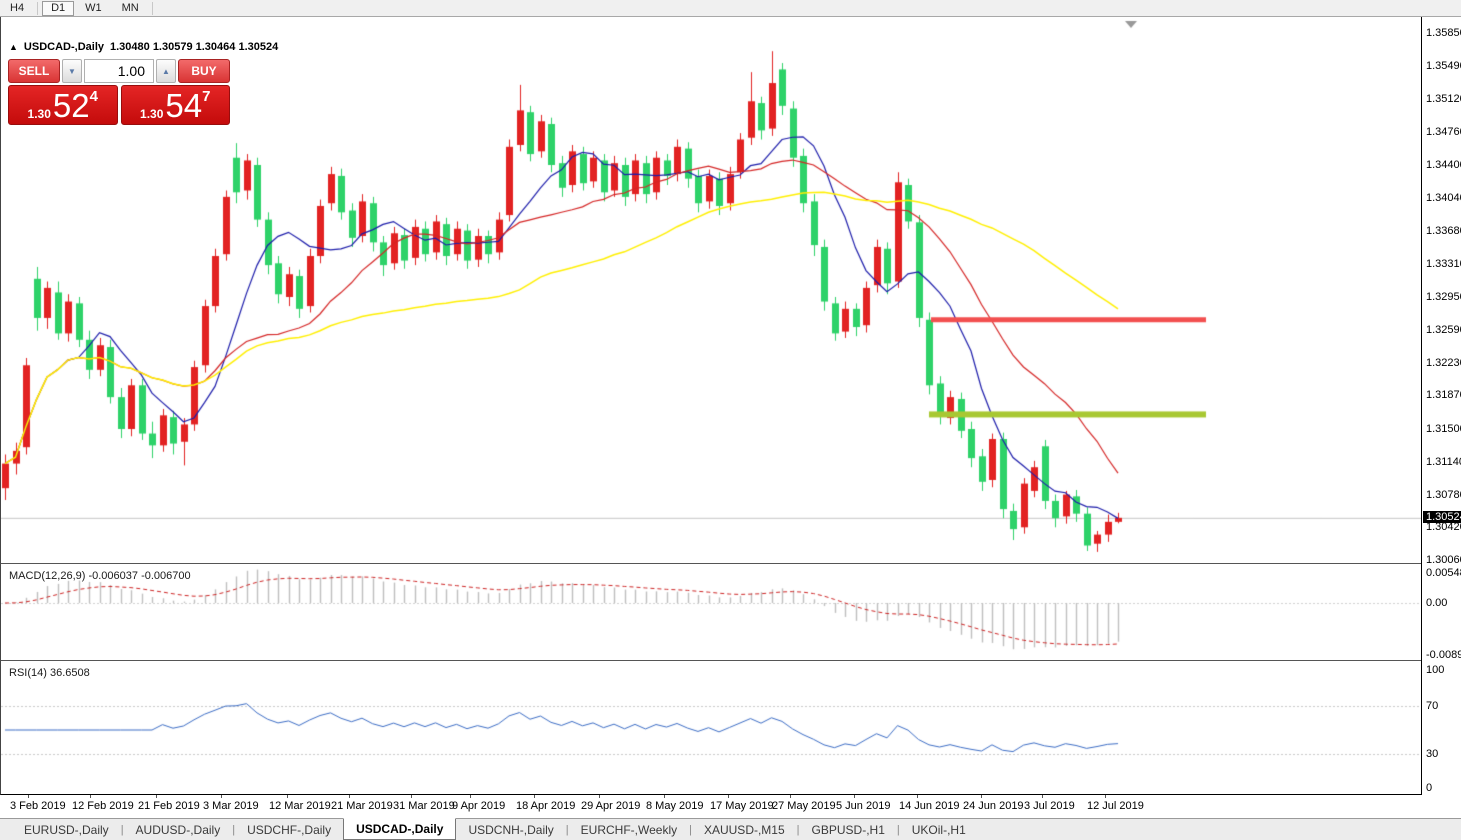 The image size is (1461, 840). I want to click on timeframe-button-w1: W1, so click(93, 8).